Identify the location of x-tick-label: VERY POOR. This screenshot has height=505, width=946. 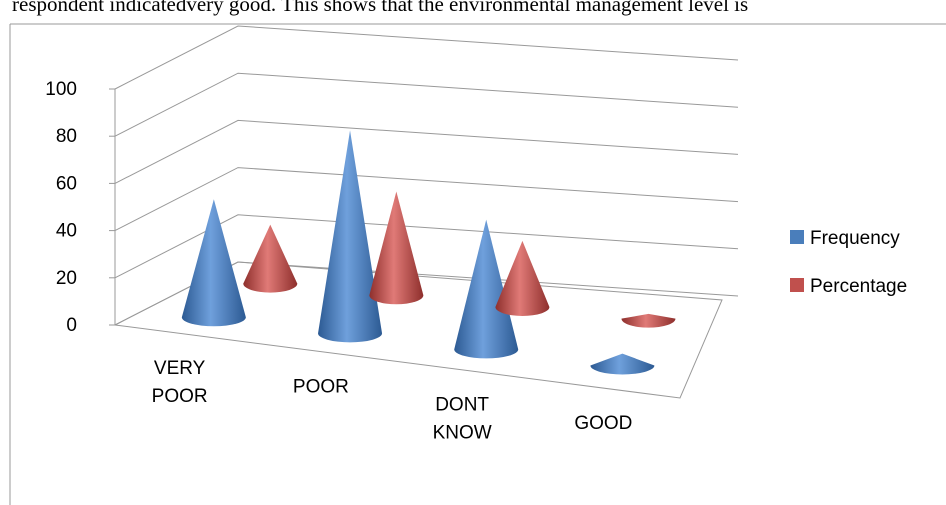
(180, 382).